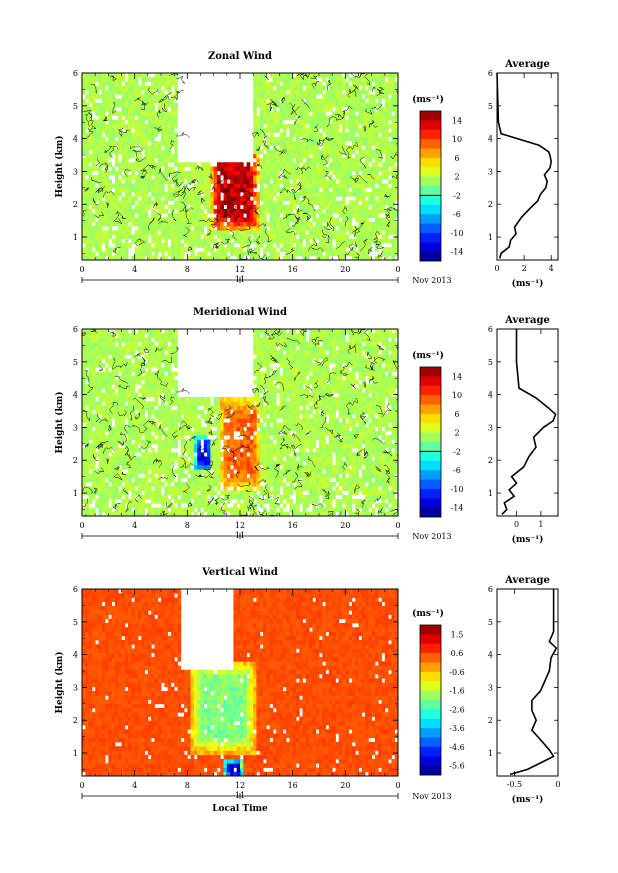  Describe the element at coordinates (540, 524) in the screenshot. I see `avg-x-tick-label: 1` at that location.